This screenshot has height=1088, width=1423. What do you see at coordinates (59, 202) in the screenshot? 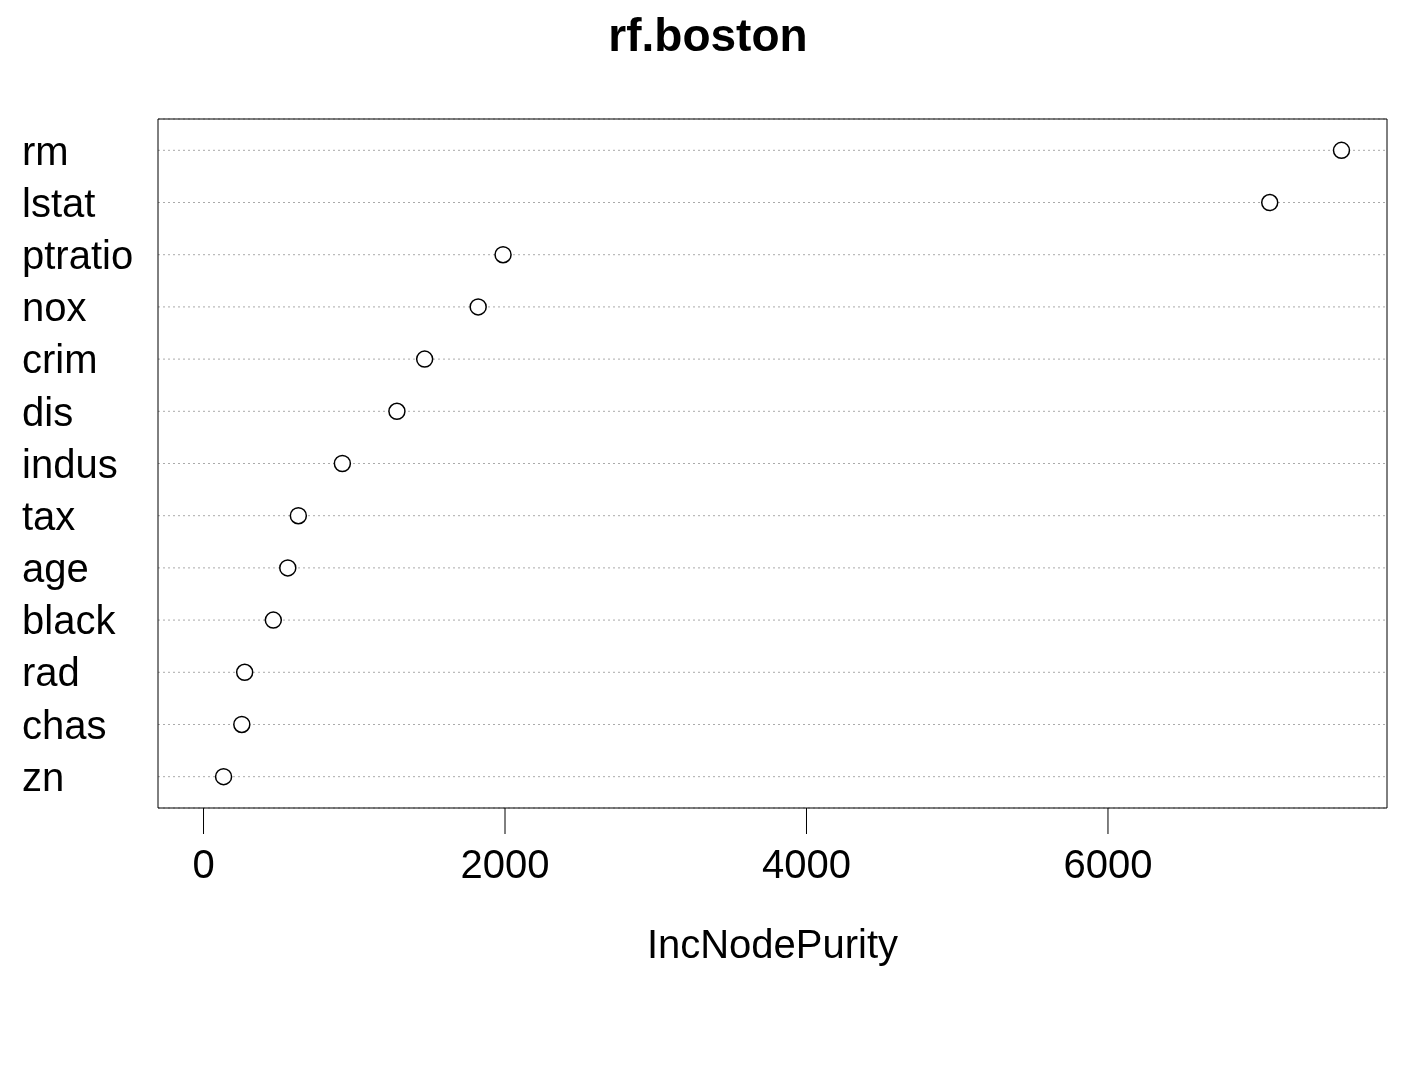
I see `y-tick-label: lstat` at bounding box center [59, 202].